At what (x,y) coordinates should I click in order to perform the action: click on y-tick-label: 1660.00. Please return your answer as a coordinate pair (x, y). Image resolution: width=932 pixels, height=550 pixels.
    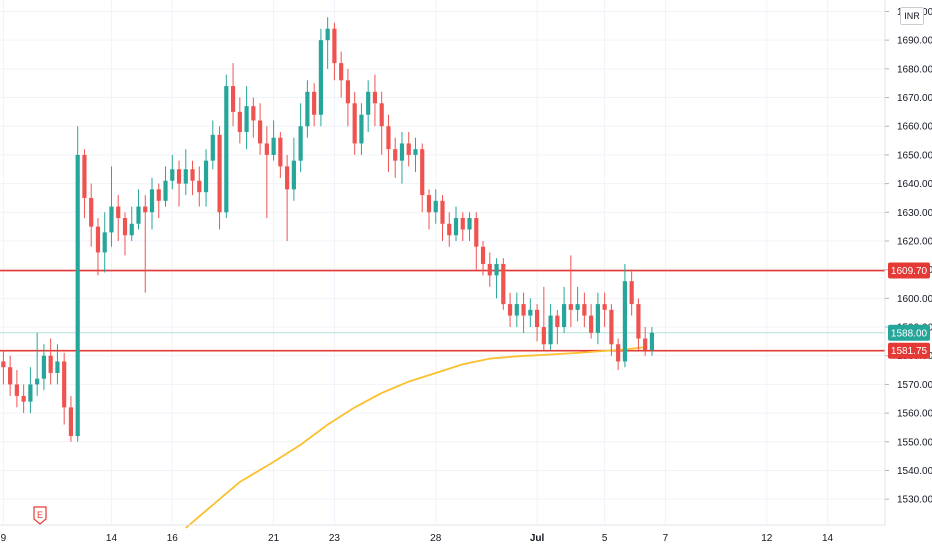
    Looking at the image, I should click on (914, 127).